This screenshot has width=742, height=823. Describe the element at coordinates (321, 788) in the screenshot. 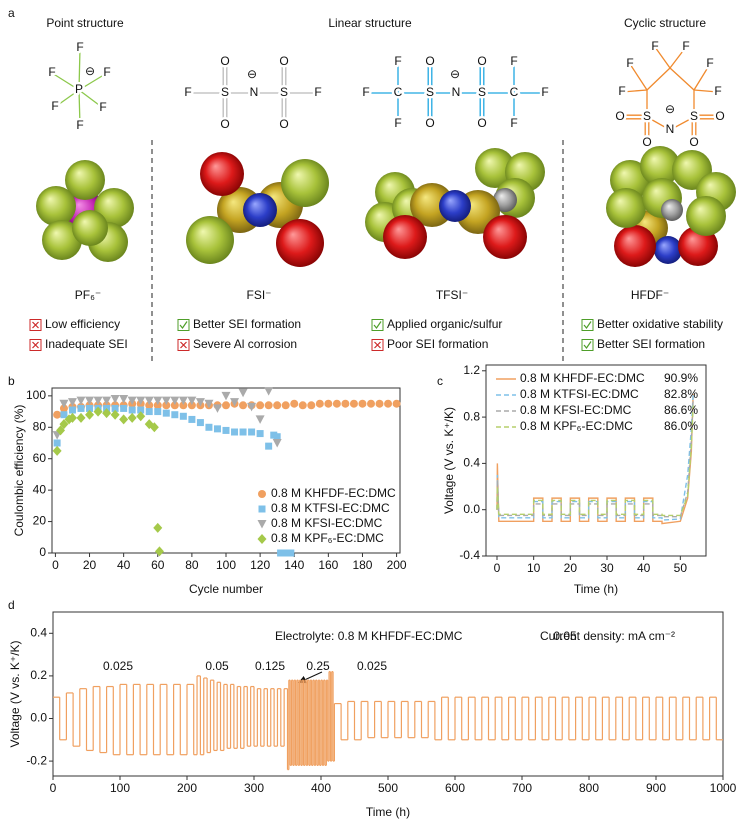

I see `x-tick-label: 400` at that location.